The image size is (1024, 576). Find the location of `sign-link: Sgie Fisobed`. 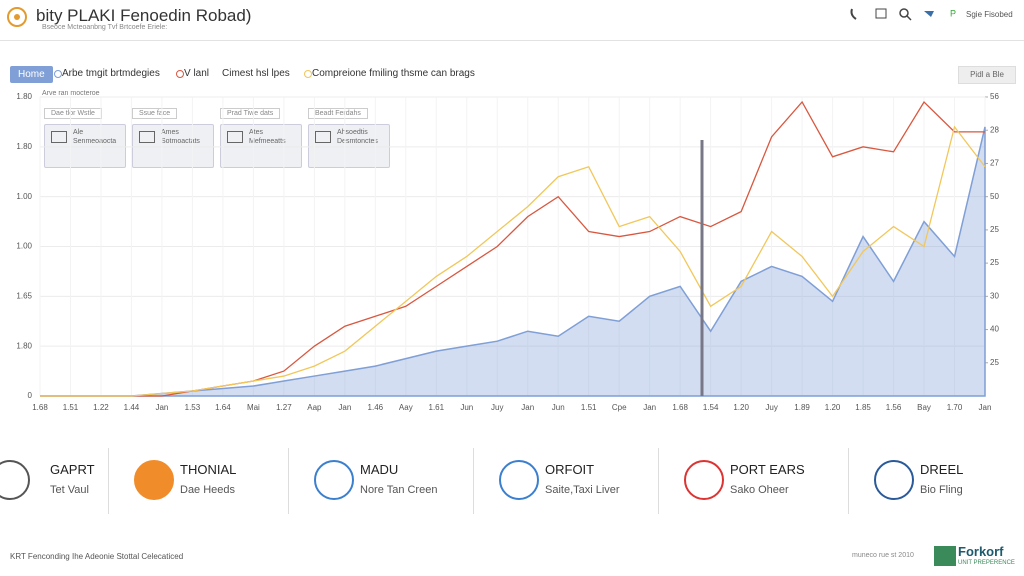

sign-link: Sgie Fisobed is located at coordinates (989, 14).